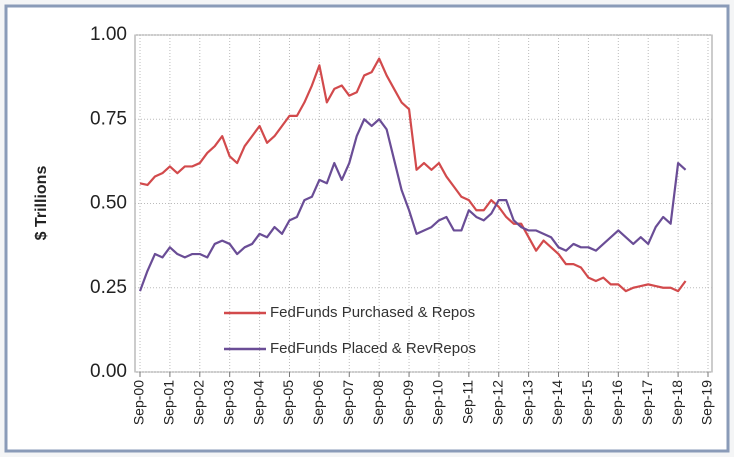  I want to click on x-tick-label: Sep-12, so click(497, 402).